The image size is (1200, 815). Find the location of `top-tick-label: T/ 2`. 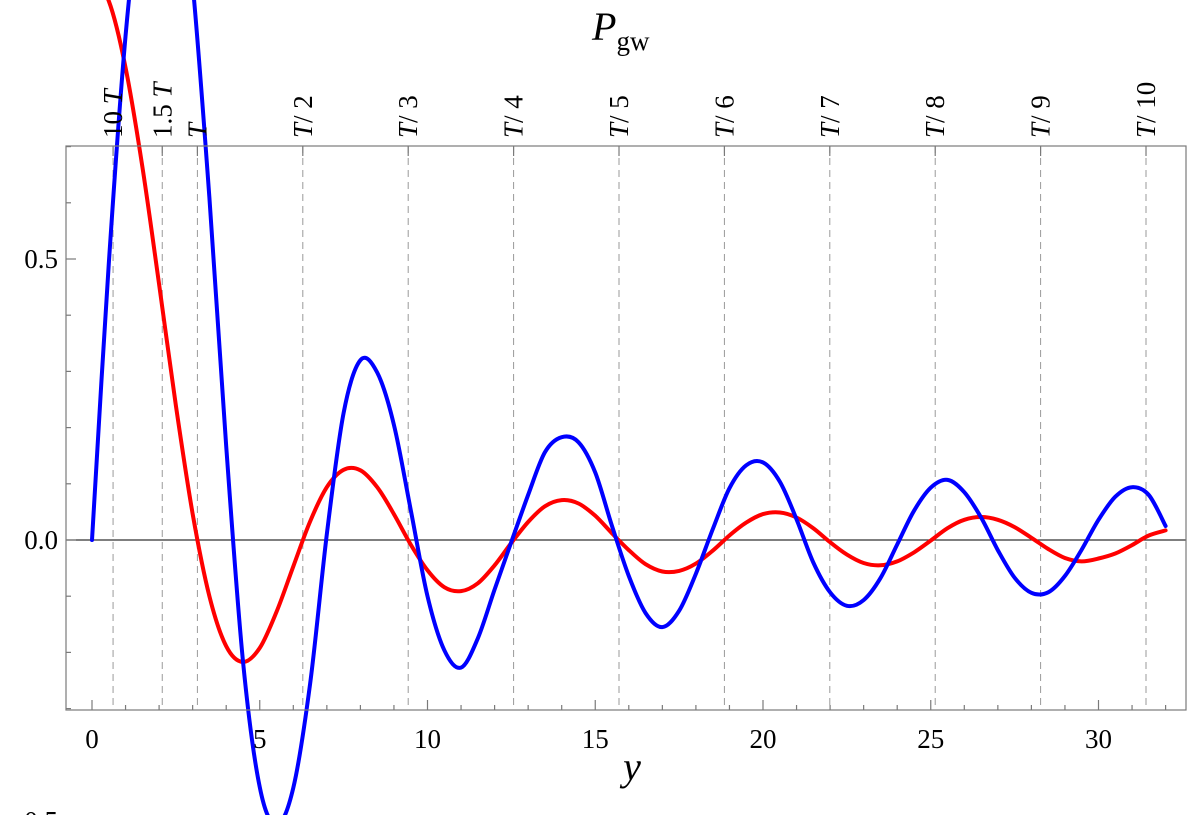

top-tick-label: T/ 2 is located at coordinates (303, 116).